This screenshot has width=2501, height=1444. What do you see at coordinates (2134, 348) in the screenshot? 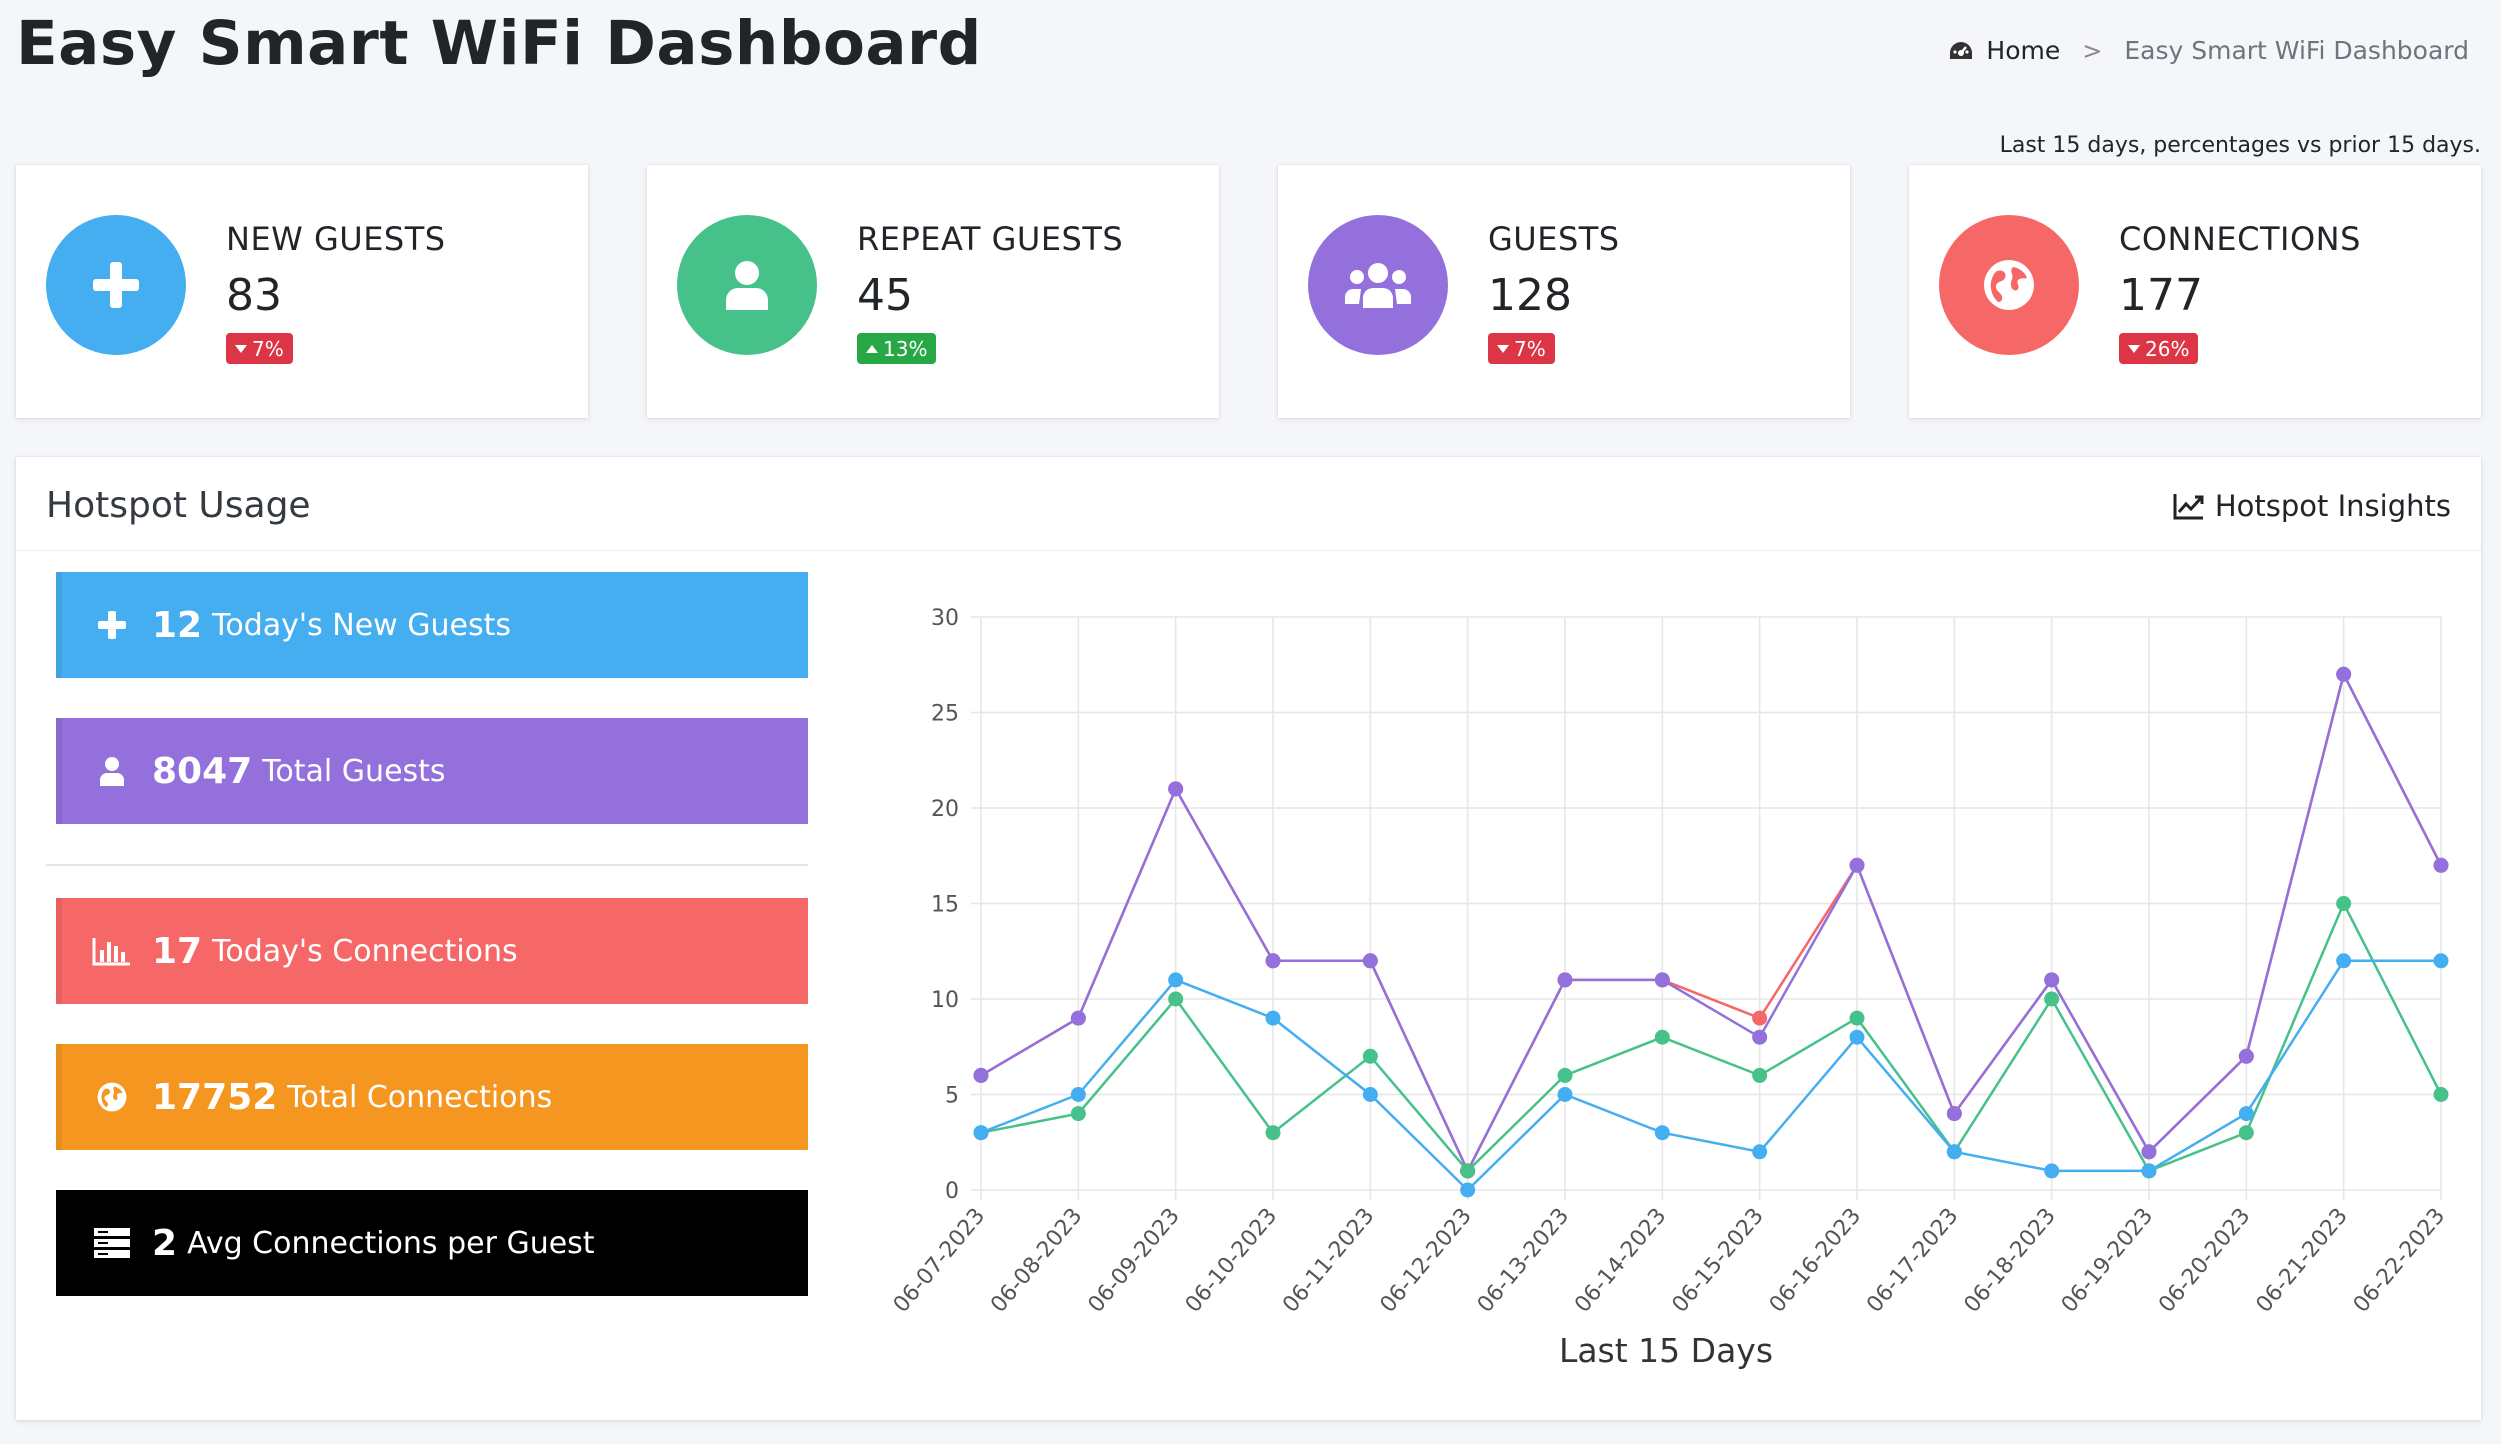
I see `caret-down-icon` at bounding box center [2134, 348].